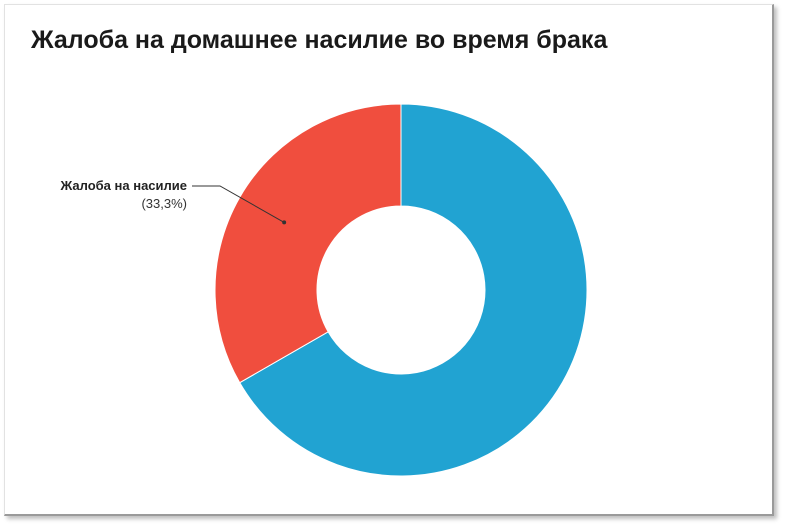  I want to click on slice-labels: Жалоба на насилие (33,3%), so click(173, 201).